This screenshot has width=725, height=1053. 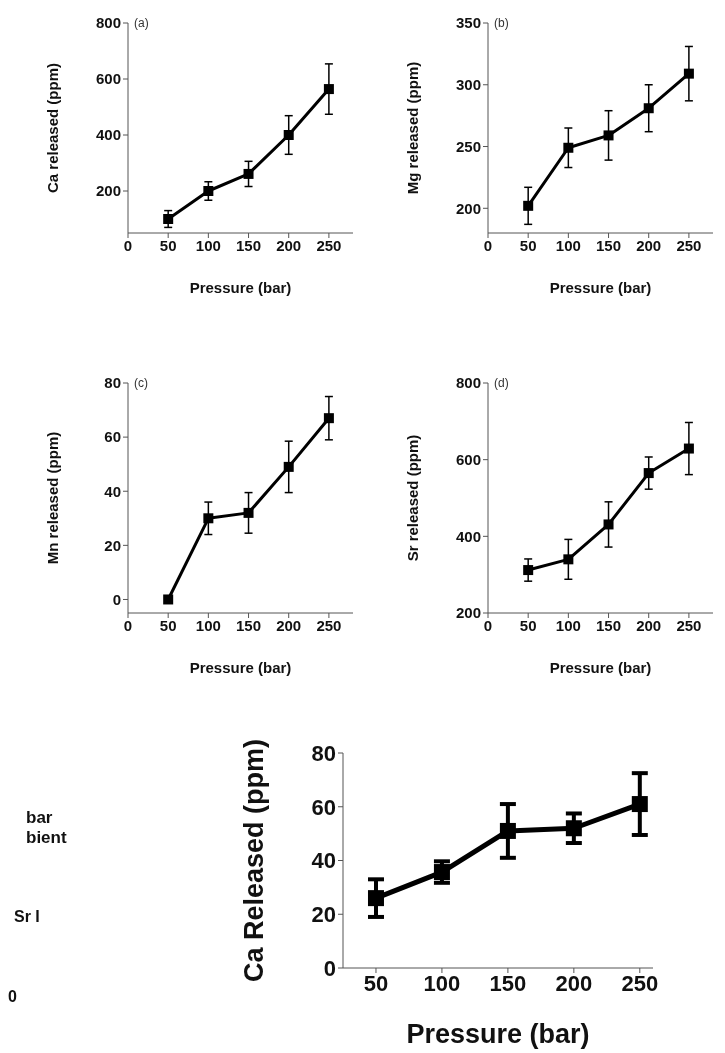 I want to click on annotation: (a), so click(x=141, y=23).